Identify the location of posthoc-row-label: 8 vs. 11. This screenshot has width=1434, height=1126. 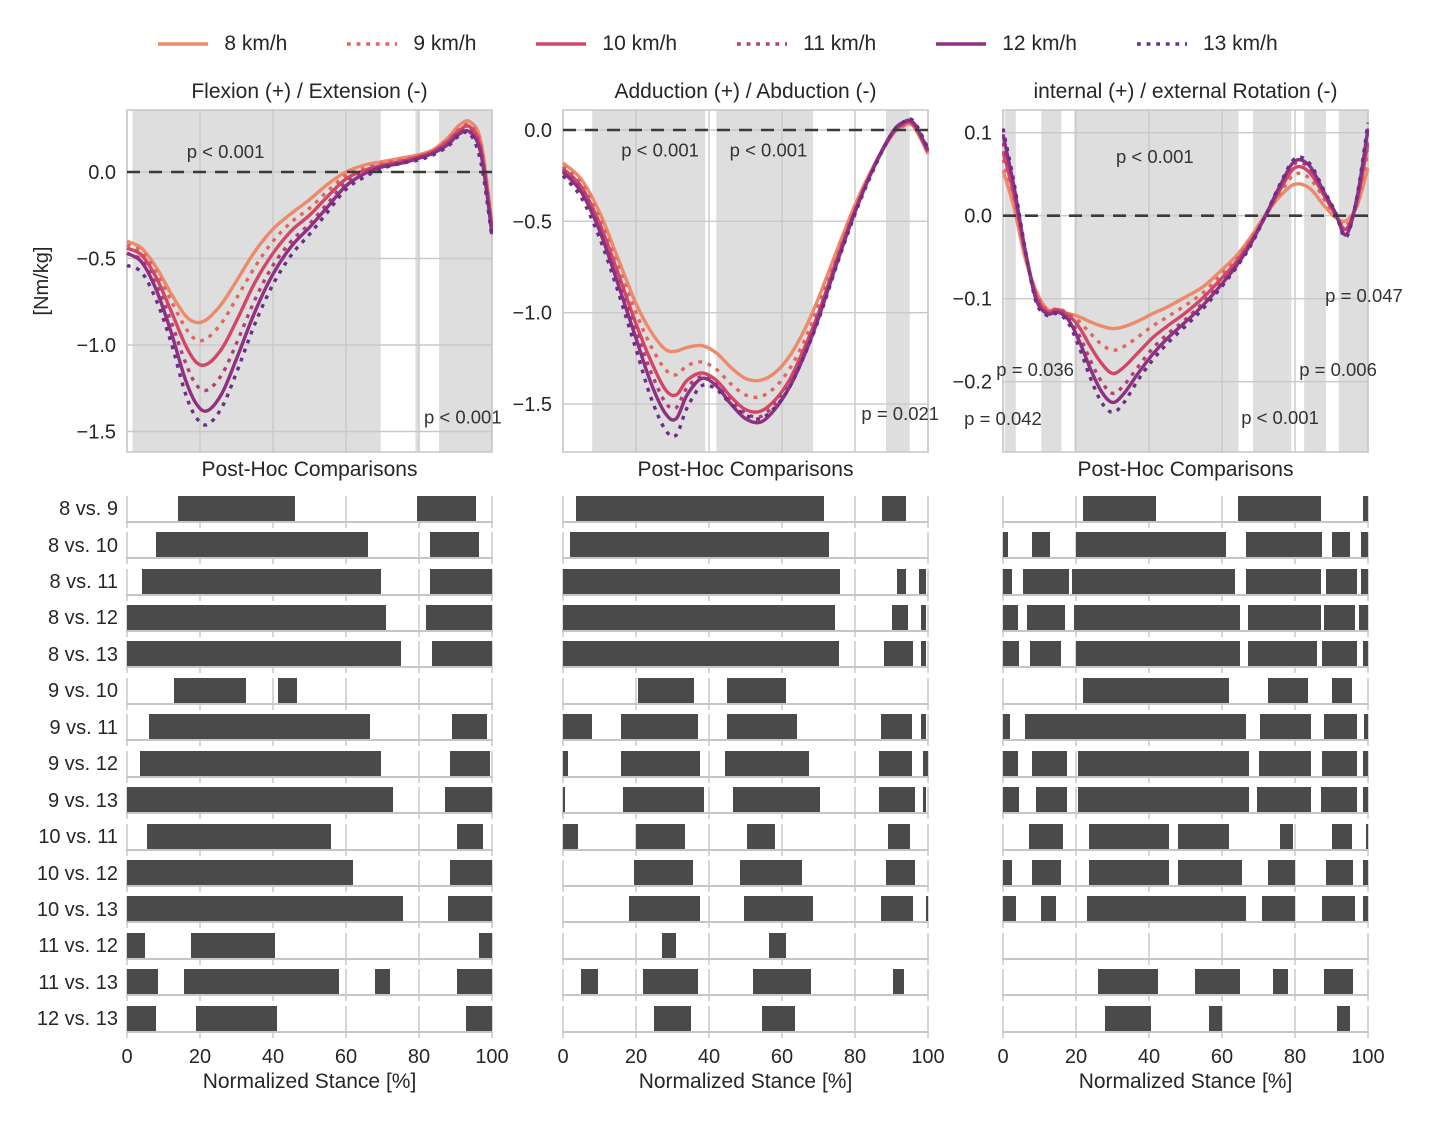
(83, 582).